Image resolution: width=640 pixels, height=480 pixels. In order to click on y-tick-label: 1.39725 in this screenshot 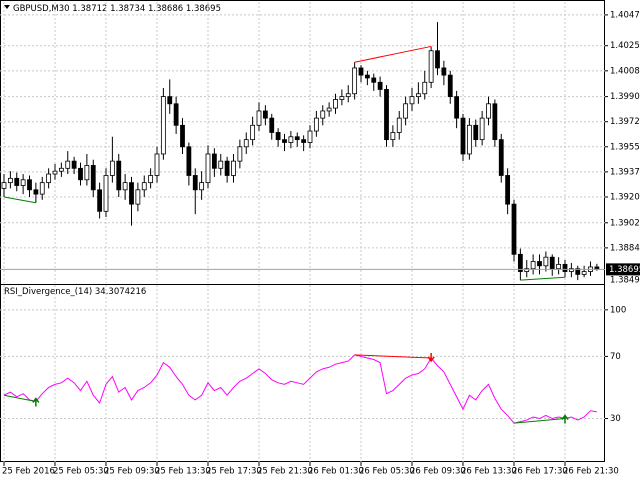, I will do `click(625, 122)`.